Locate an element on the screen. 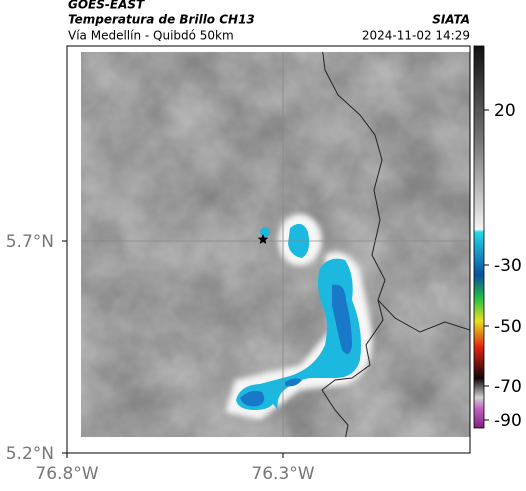 This screenshot has width=526, height=491. product-title: Temperatura de Brillo CH13 is located at coordinates (161, 20).